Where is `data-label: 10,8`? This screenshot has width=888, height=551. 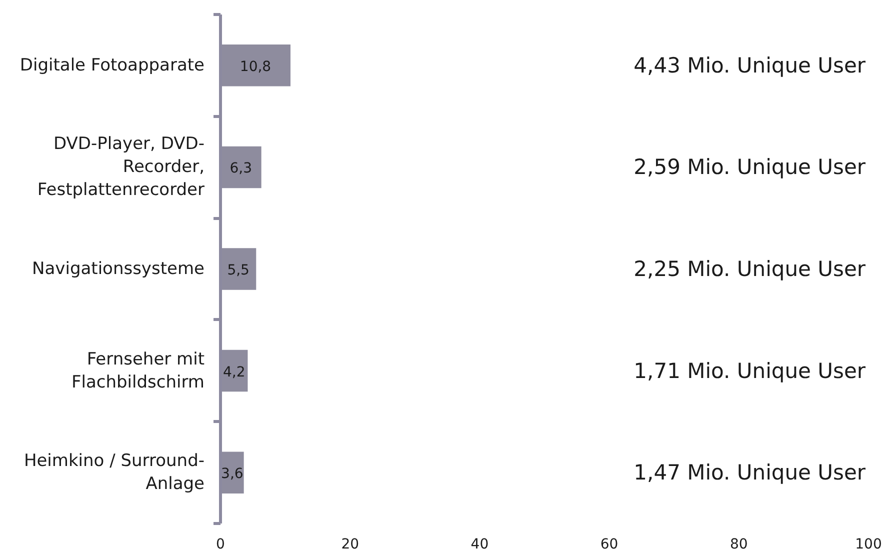
data-label: 10,8 is located at coordinates (256, 66).